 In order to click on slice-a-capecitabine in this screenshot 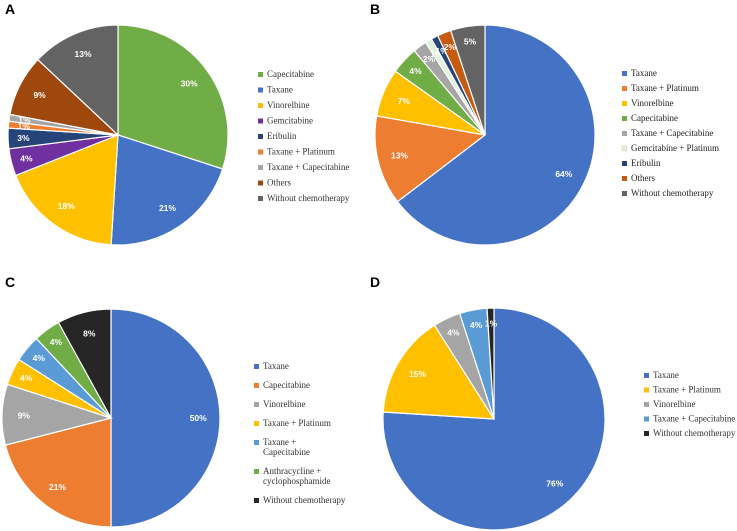, I will do `click(173, 97)`.